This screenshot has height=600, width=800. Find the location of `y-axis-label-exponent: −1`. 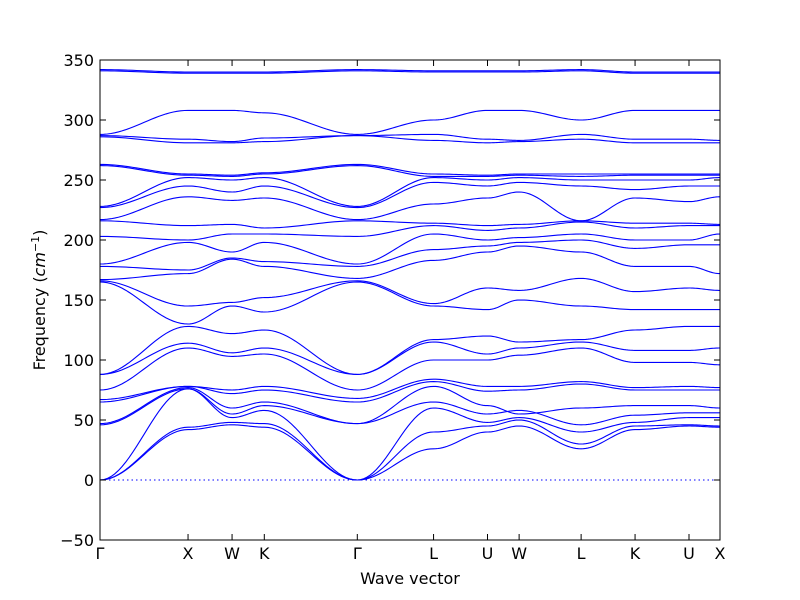

y-axis-label-exponent: −1 is located at coordinates (35, 244).